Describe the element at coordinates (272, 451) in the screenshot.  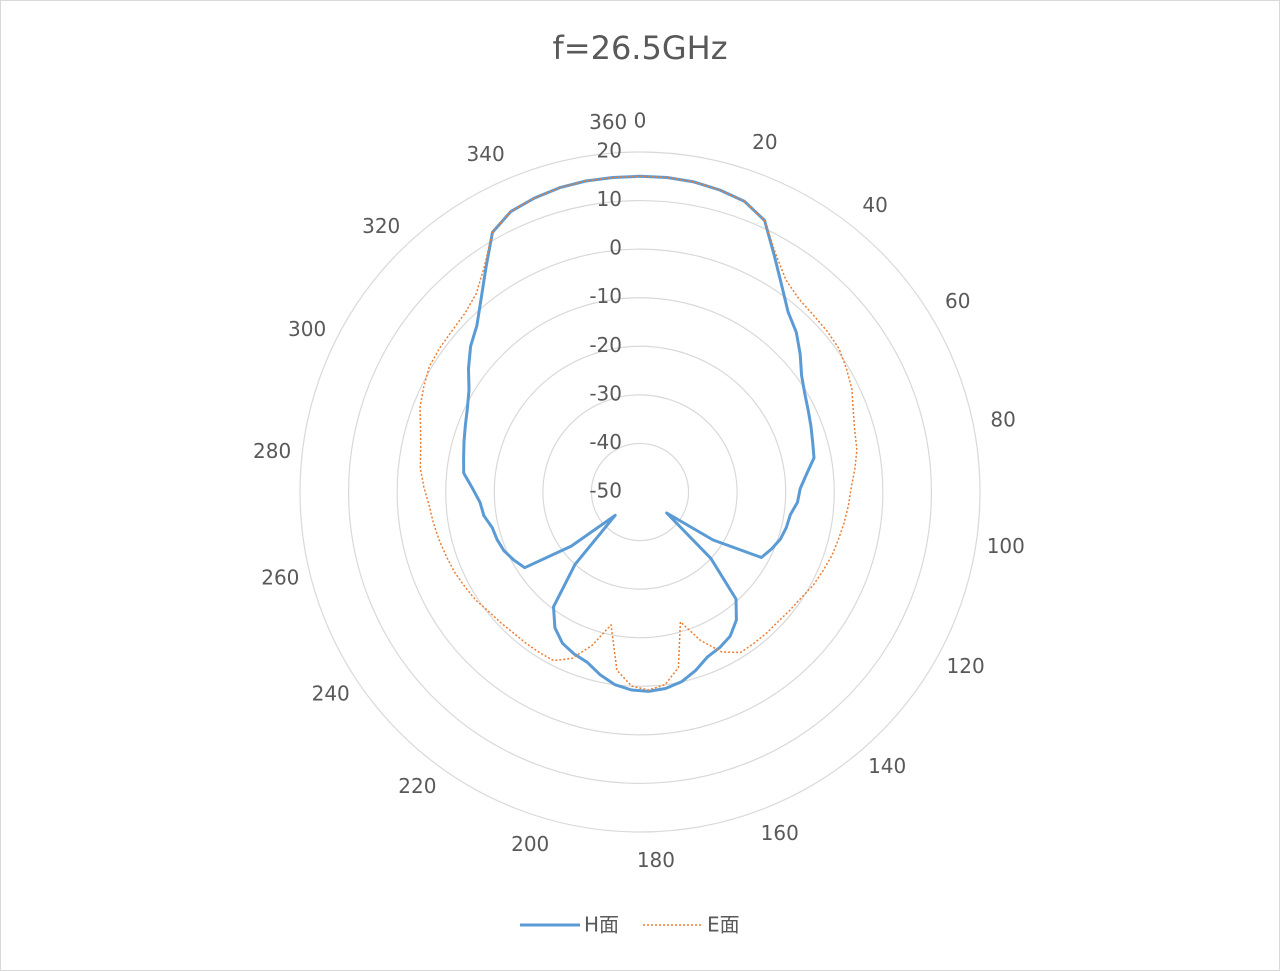
I see `angle-label: 280` at that location.